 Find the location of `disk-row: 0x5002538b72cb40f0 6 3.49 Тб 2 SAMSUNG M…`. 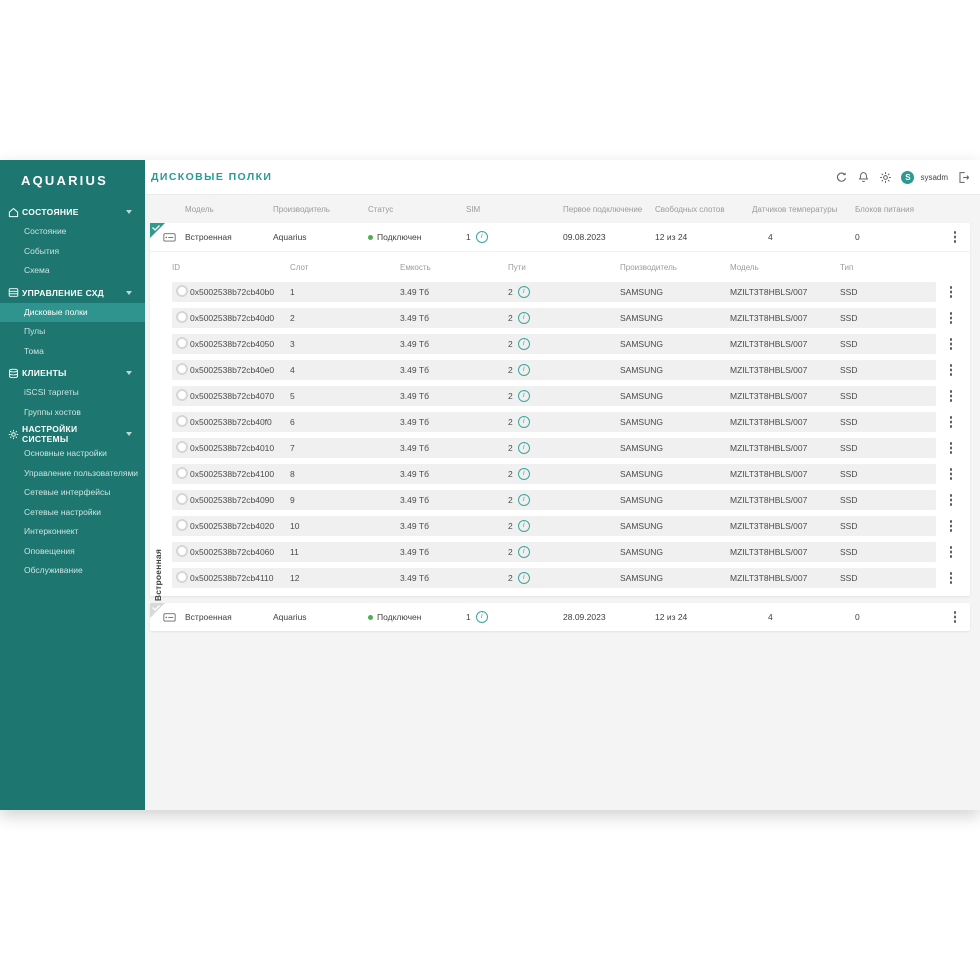

disk-row: 0x5002538b72cb40f0 6 3.49 Тб 2 SAMSUNG M… is located at coordinates (560, 422).